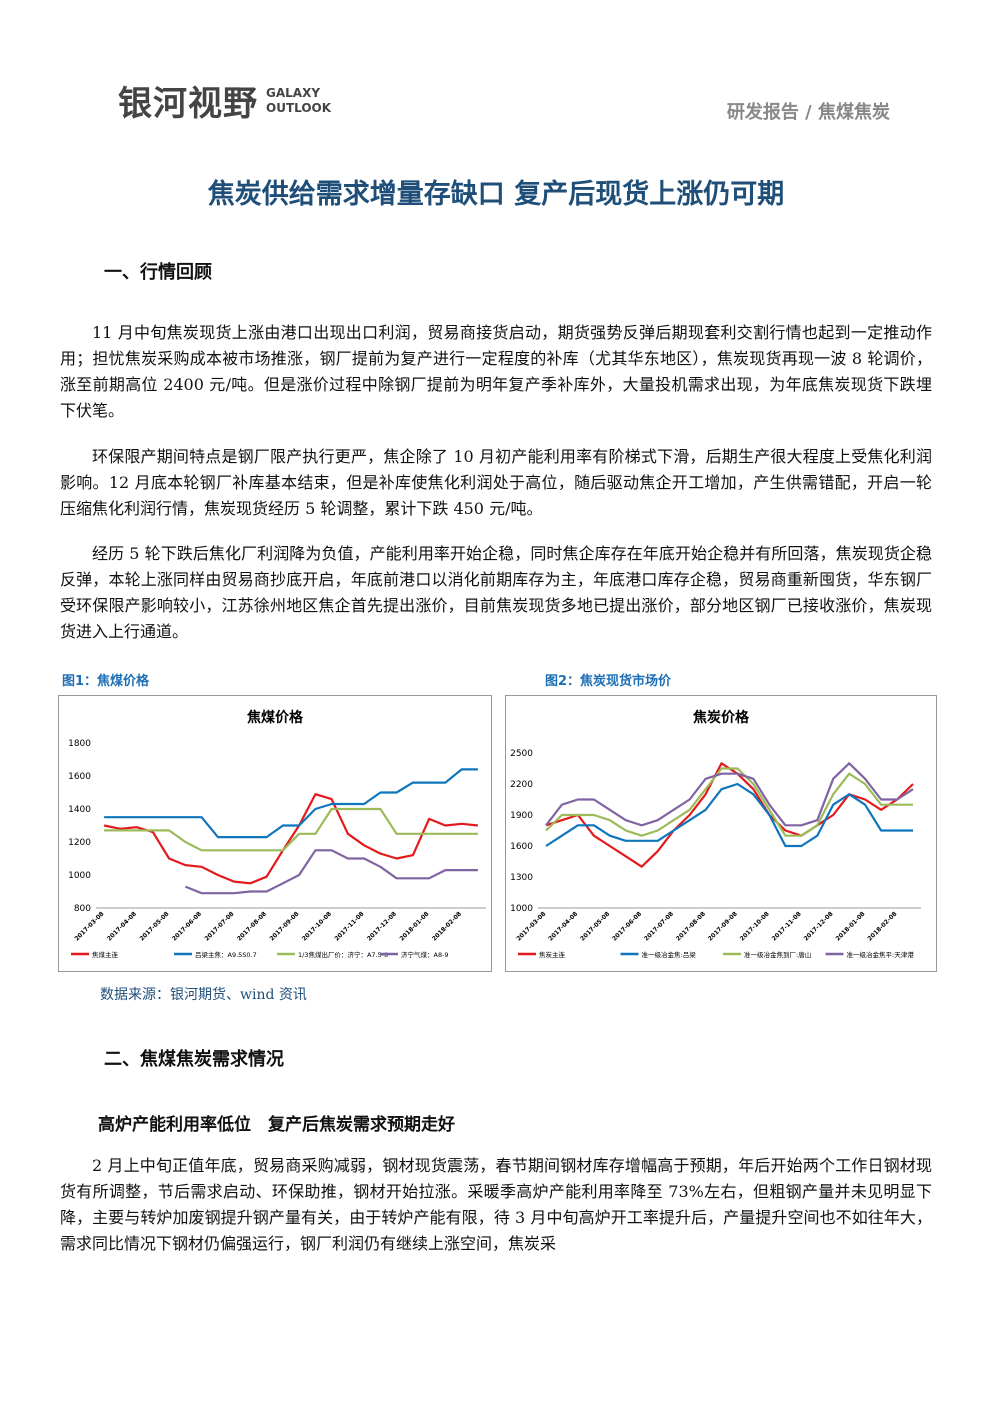 The height and width of the screenshot is (1403, 992). What do you see at coordinates (521, 785) in the screenshot?
I see `y-tick-label: 2200` at bounding box center [521, 785].